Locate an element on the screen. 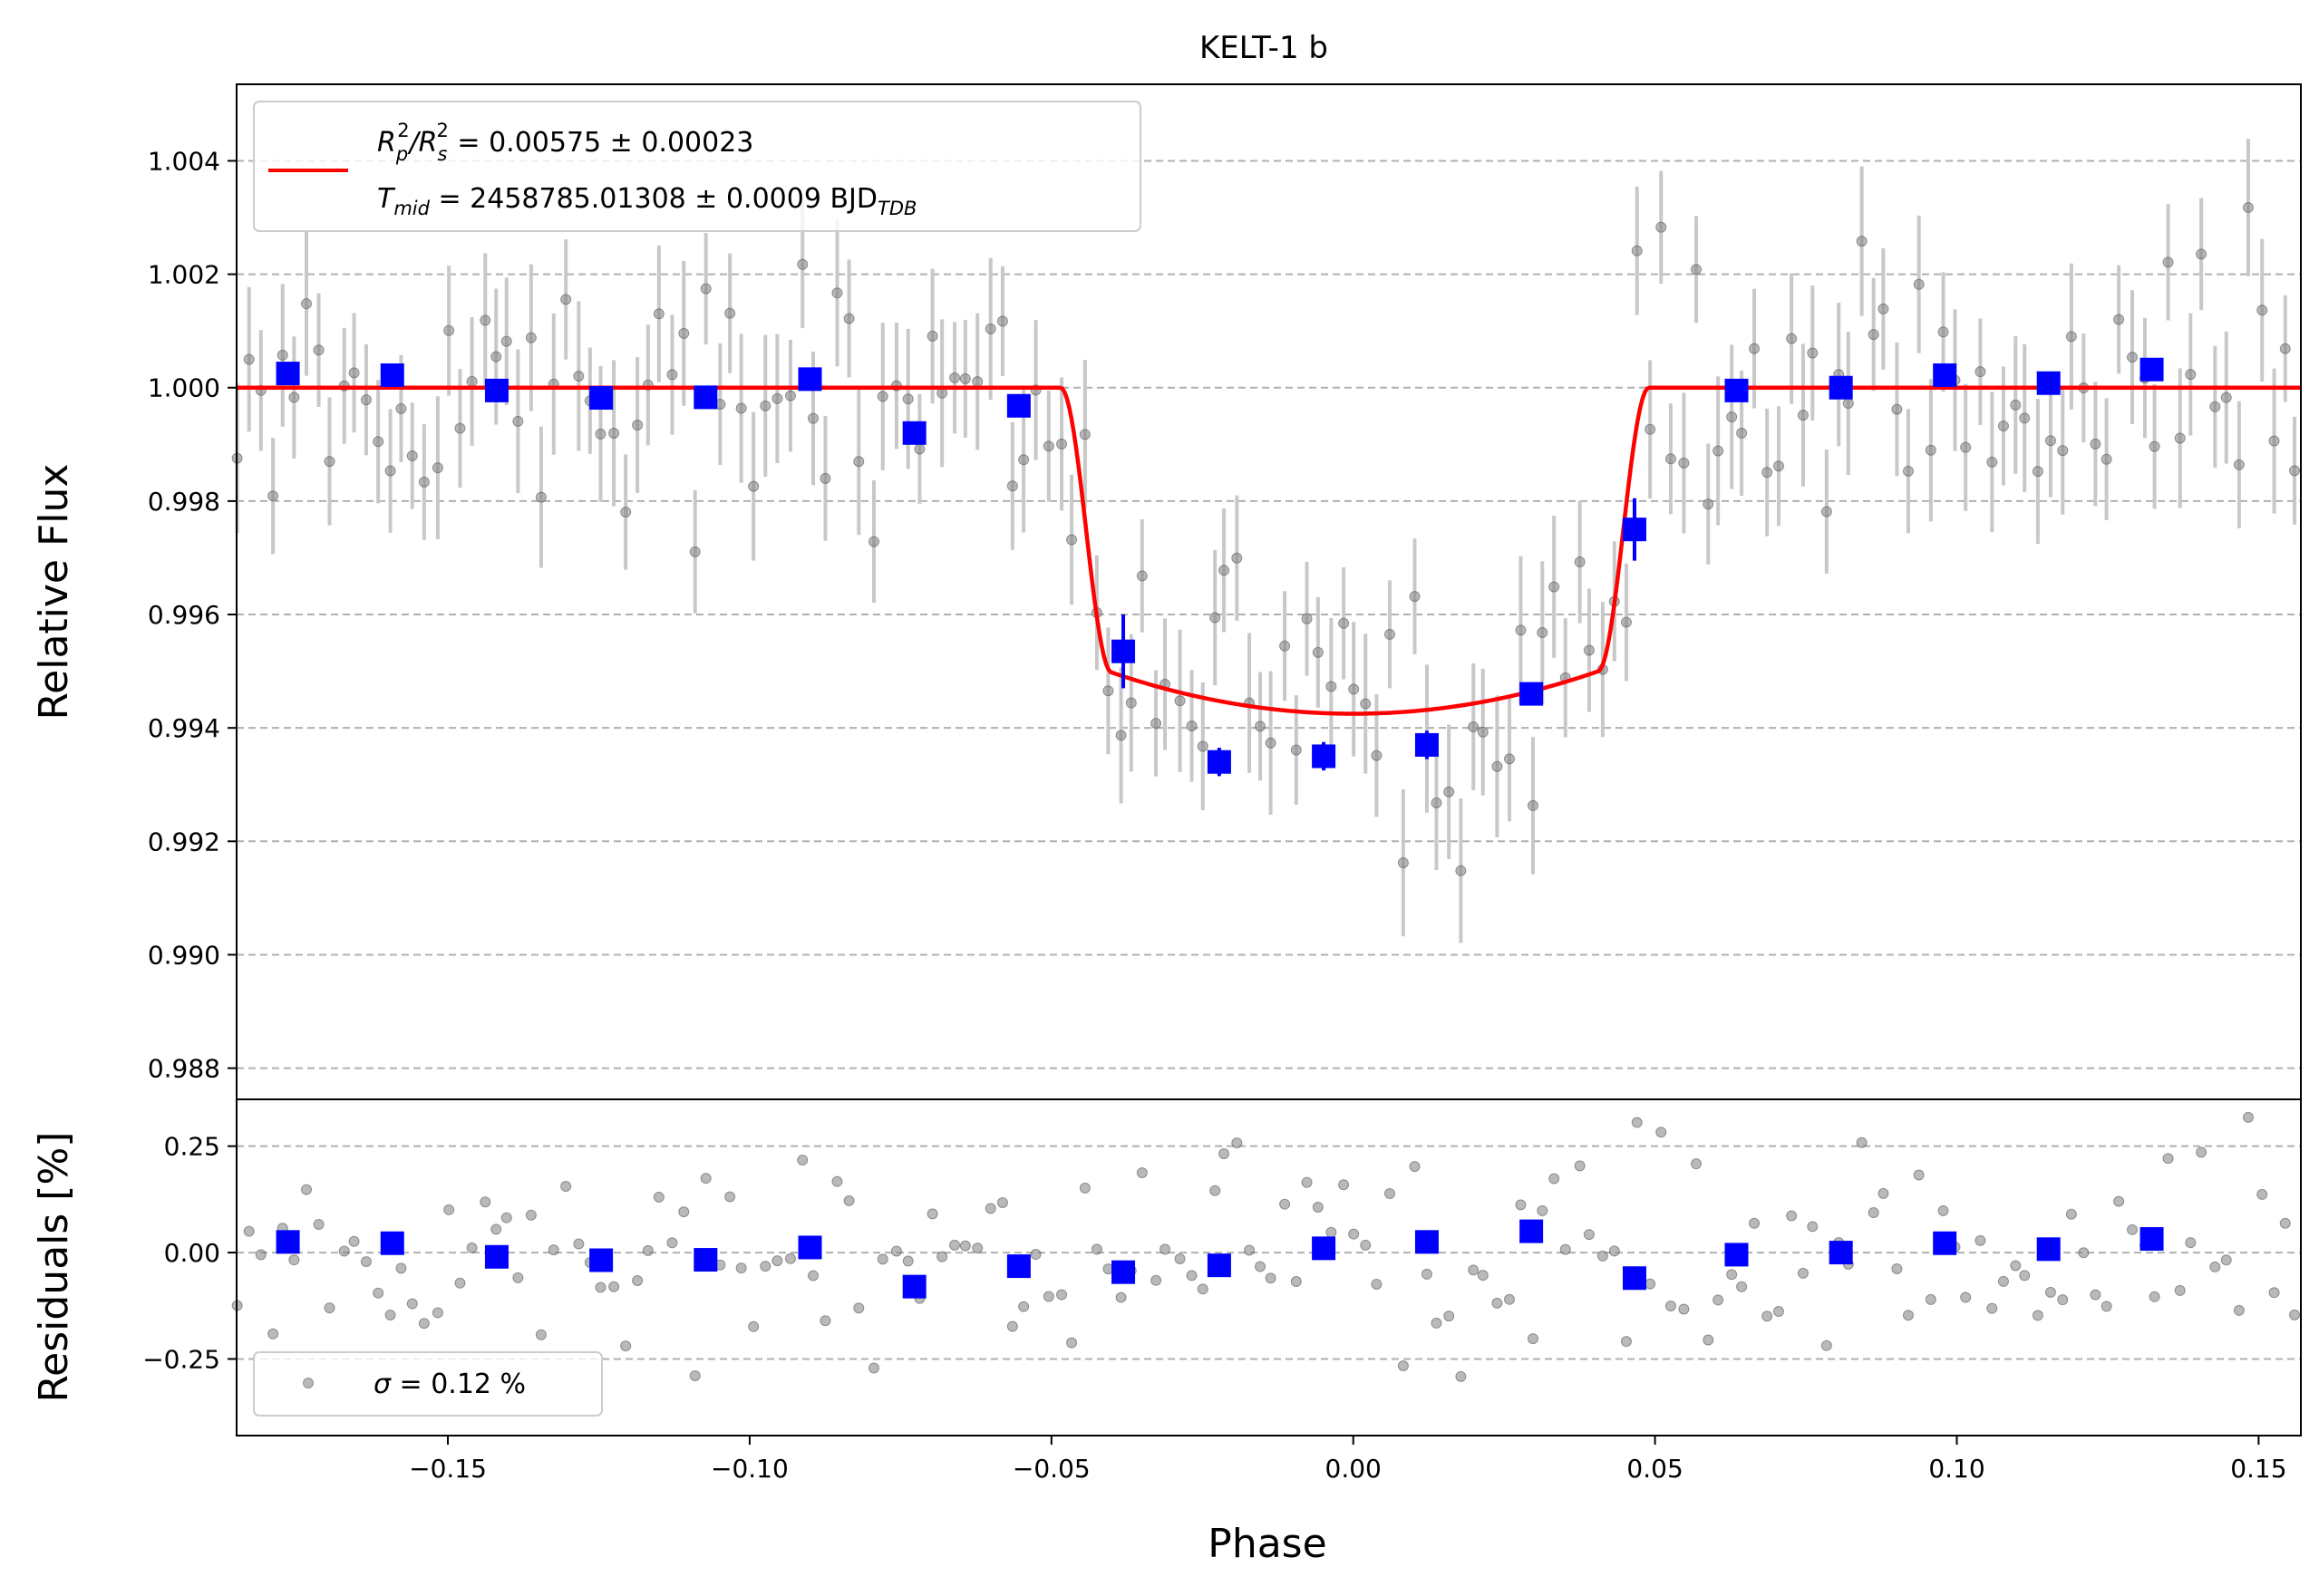 The image size is (2319, 1596). y-tick-label: 0.996 is located at coordinates (184, 615).